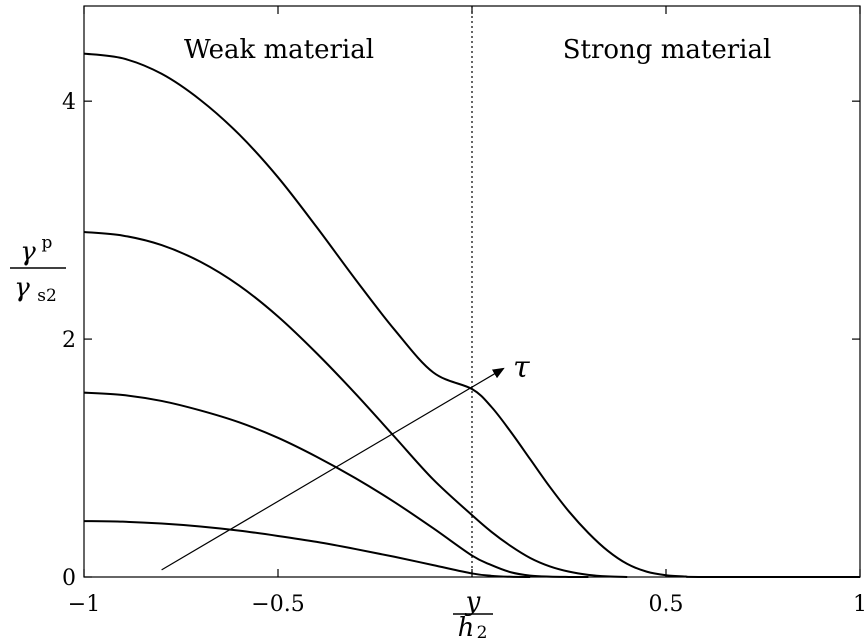 The width and height of the screenshot is (864, 638). Describe the element at coordinates (466, 625) in the screenshot. I see `x-axis-label-denominator: h` at that location.